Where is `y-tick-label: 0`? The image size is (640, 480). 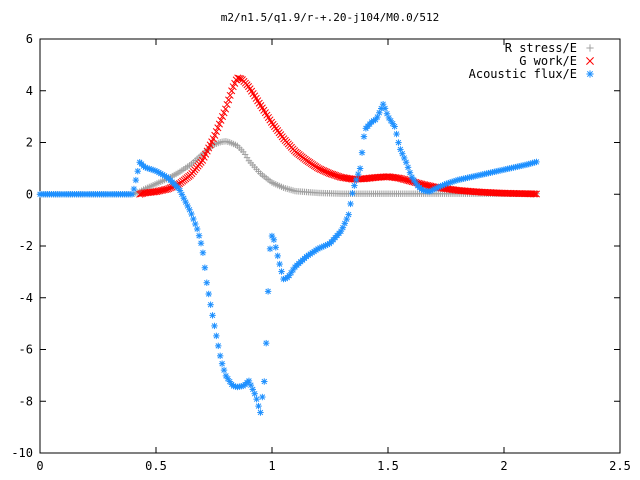 y-tick-label: 0 is located at coordinates (29, 194).